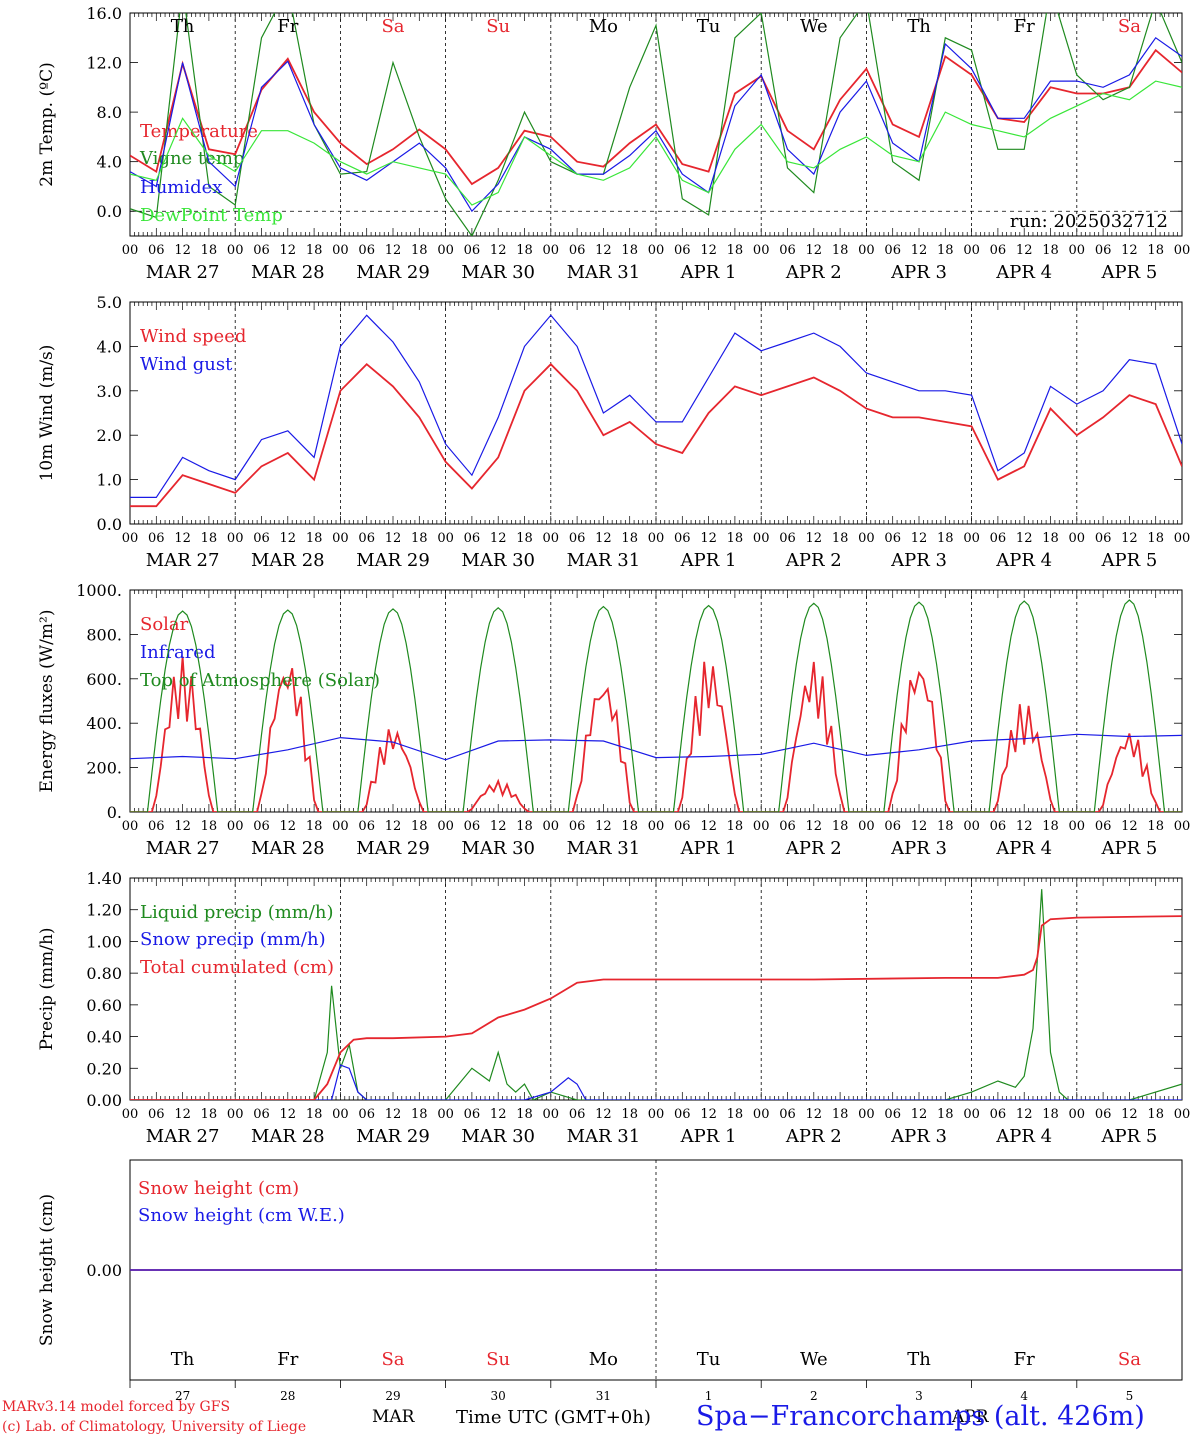  I want to click on legend-entry: Total cumulated (cm), so click(237, 967).